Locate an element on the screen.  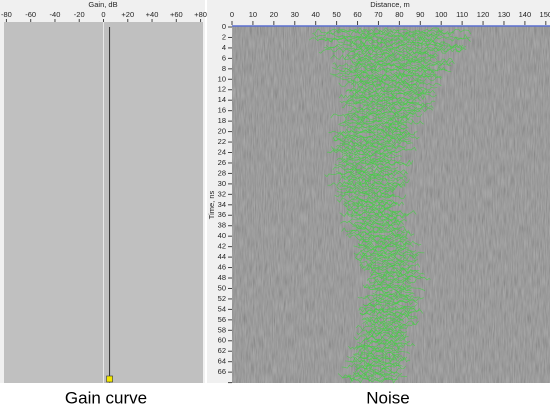
x-tick-label: 80 is located at coordinates (399, 14).